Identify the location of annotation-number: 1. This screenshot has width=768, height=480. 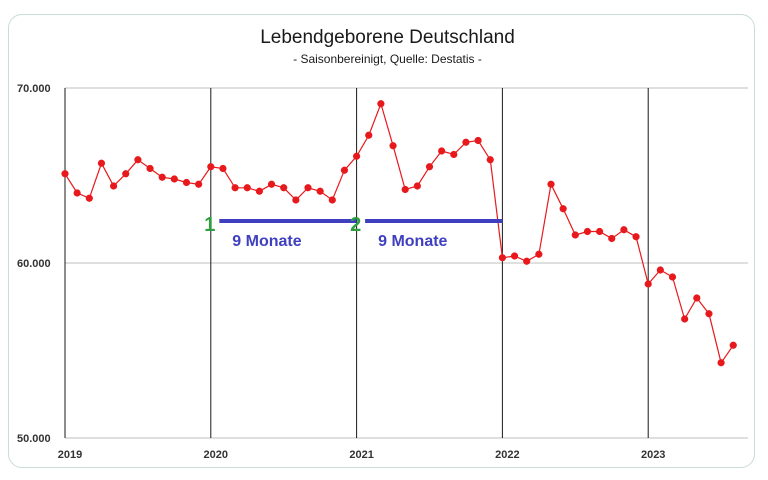
(209, 225).